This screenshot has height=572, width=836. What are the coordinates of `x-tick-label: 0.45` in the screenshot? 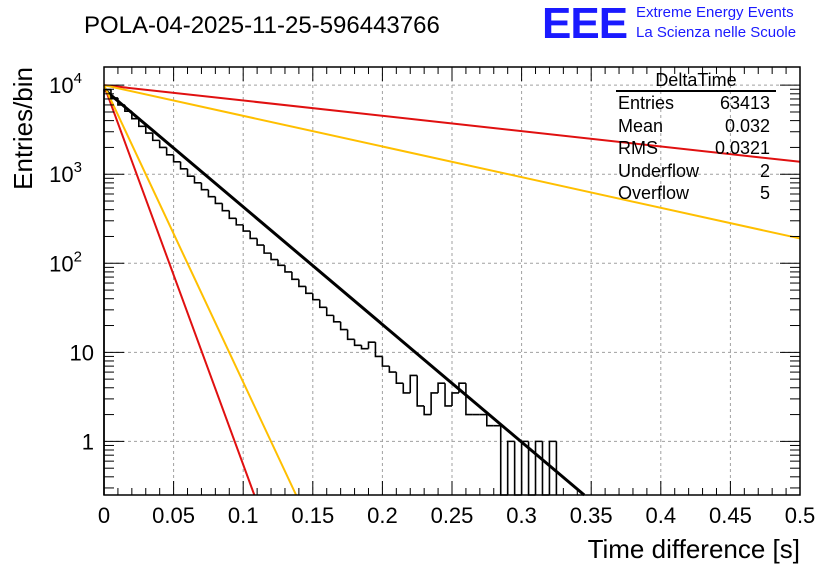 It's located at (730, 515).